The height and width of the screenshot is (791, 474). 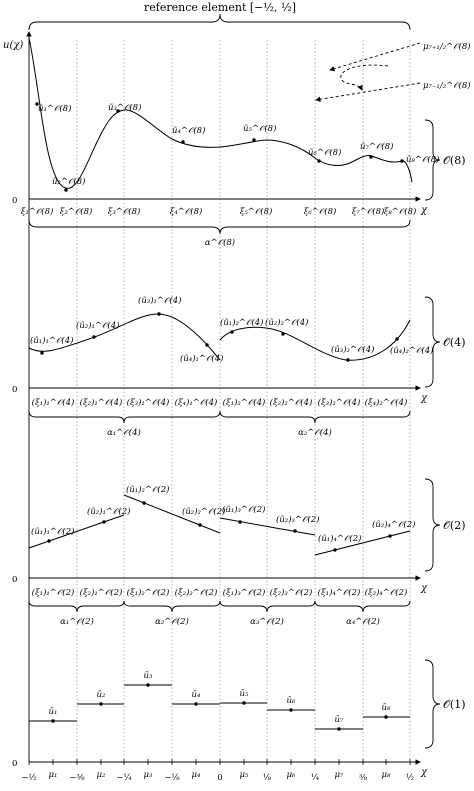 I want to click on o1-point-label-7: ū₇, so click(x=339, y=720).